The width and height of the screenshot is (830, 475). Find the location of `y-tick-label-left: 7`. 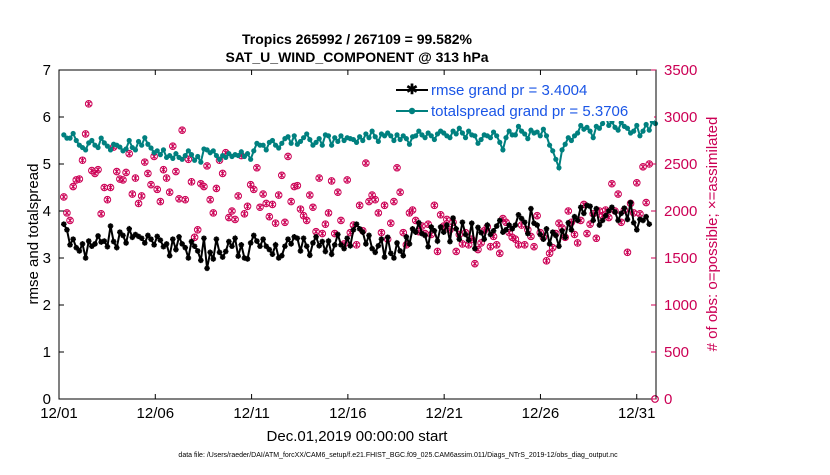

y-tick-label-left: 7 is located at coordinates (47, 70).